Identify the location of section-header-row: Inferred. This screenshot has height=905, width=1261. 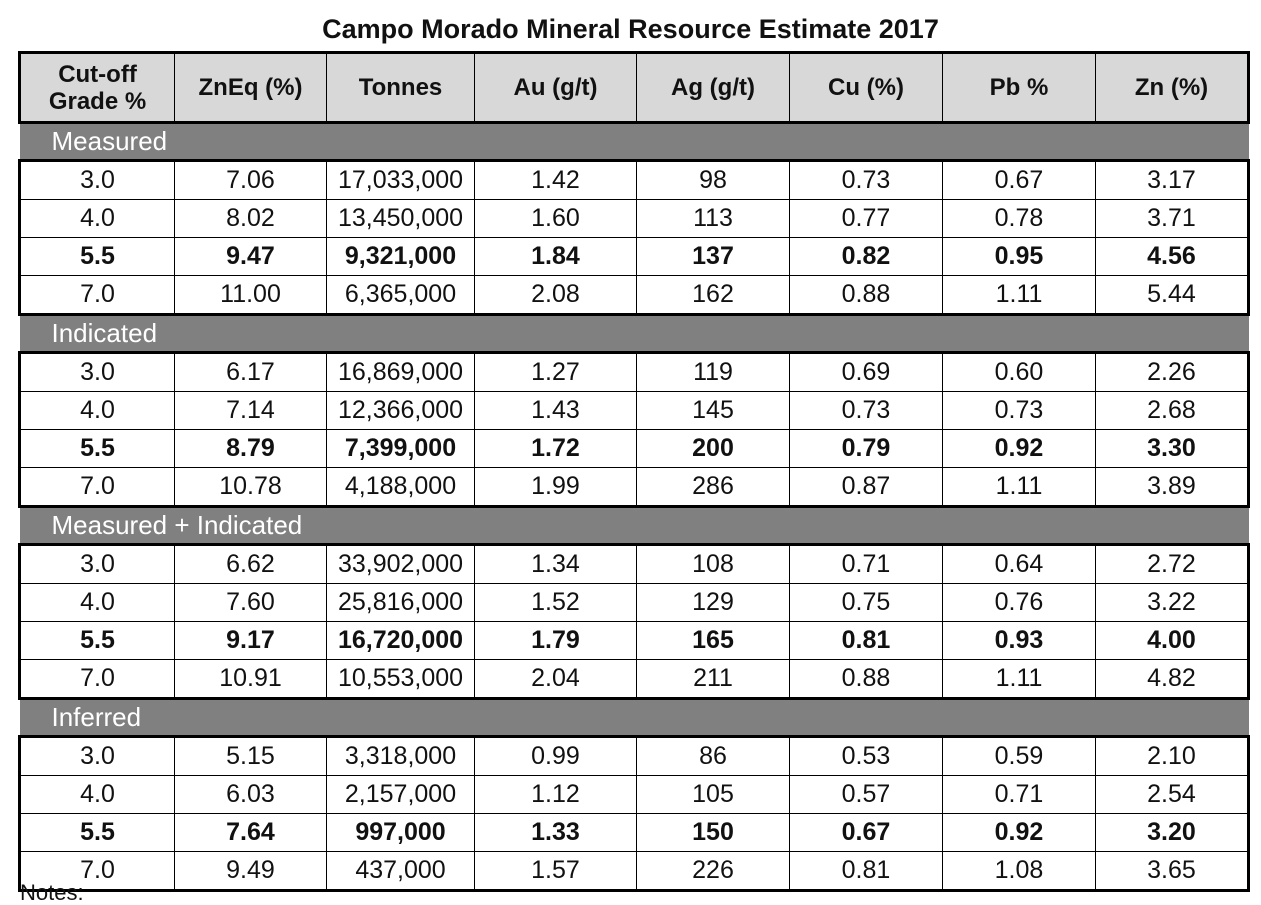
(634, 717).